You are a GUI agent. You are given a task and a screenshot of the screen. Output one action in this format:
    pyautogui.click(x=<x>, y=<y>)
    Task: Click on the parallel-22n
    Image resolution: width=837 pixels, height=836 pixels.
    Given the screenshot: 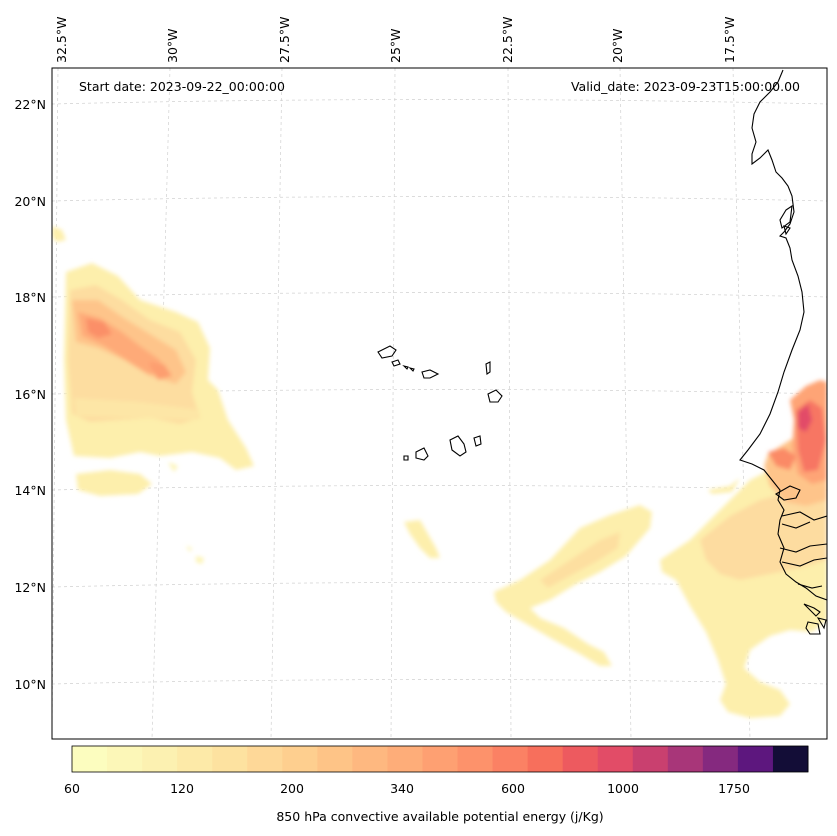 What is the action you would take?
    pyautogui.click(x=439, y=102)
    